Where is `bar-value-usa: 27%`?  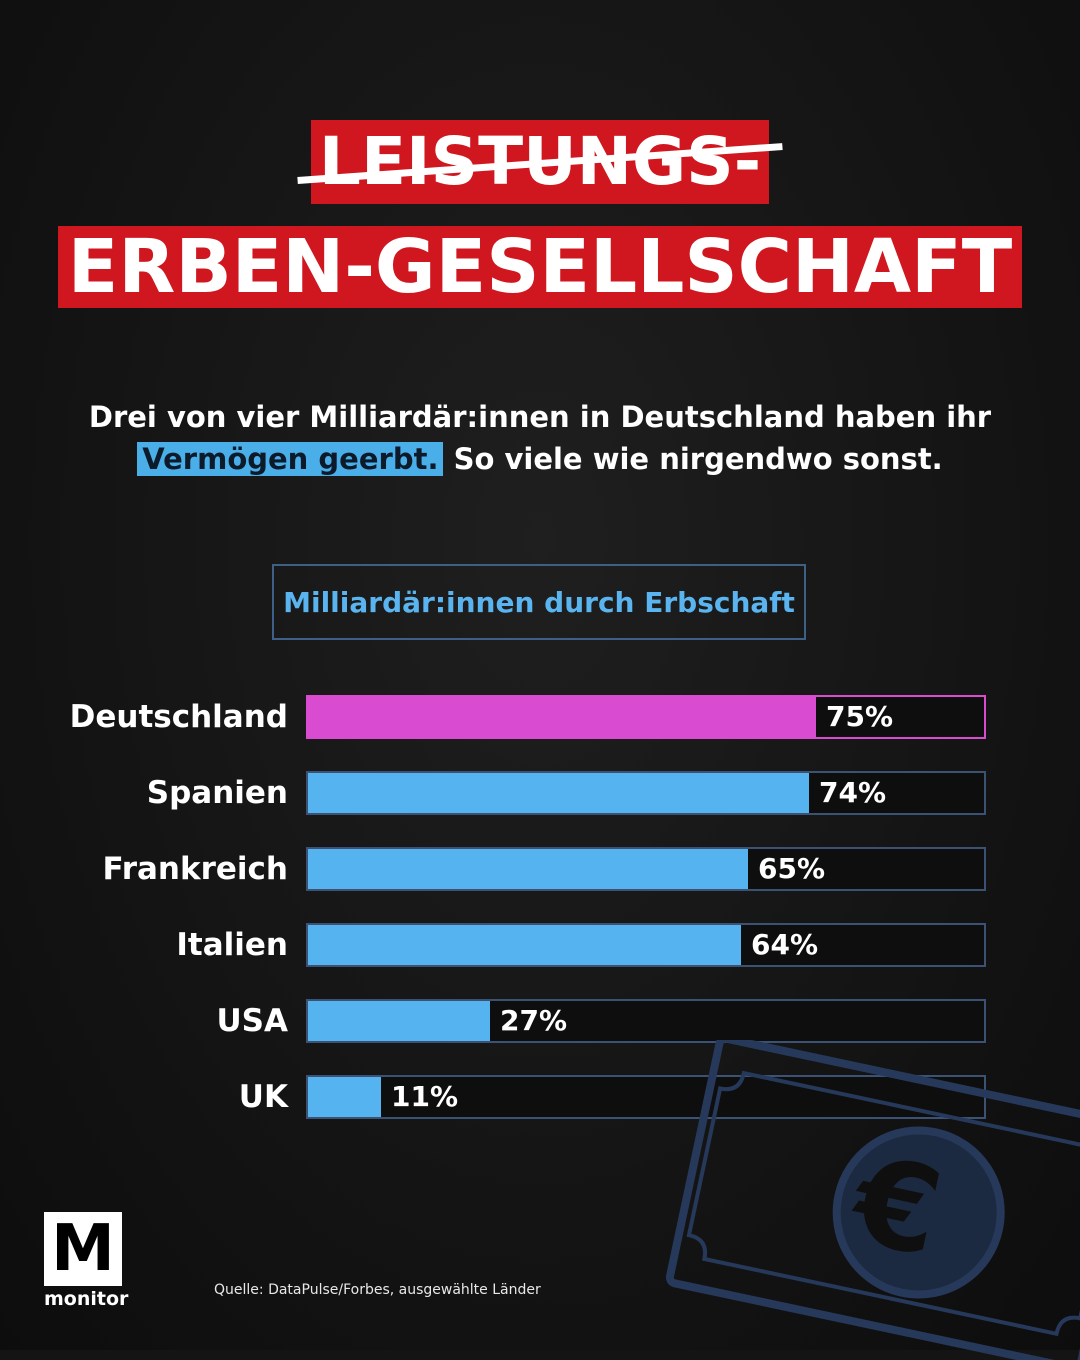
bar-value-usa: 27% is located at coordinates (534, 1020).